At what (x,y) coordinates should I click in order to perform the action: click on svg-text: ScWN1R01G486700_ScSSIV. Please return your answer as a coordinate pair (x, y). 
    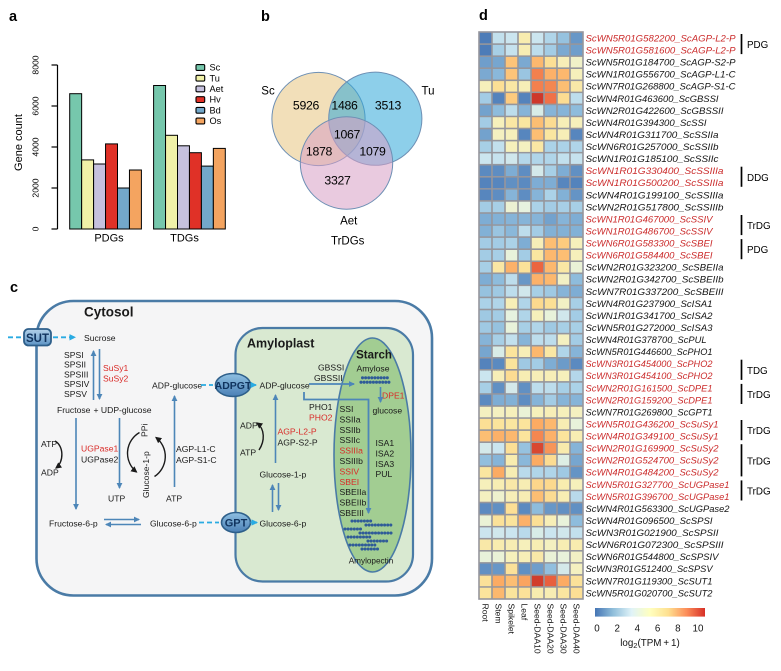
    Looking at the image, I should click on (650, 232).